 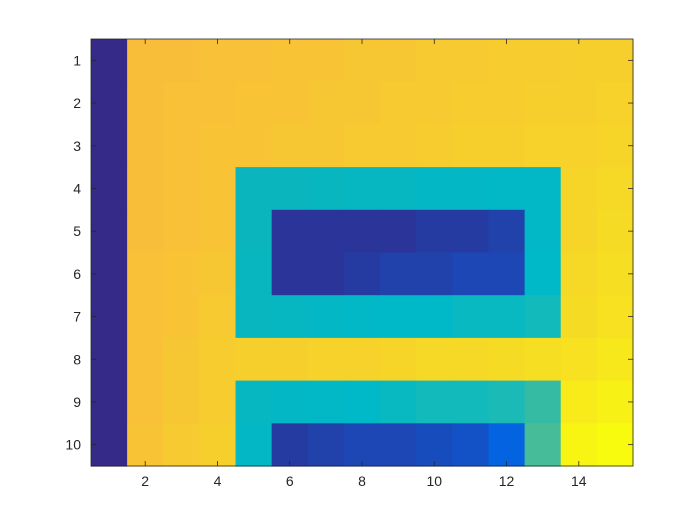 I want to click on y-tick-label: 4, so click(x=77, y=188).